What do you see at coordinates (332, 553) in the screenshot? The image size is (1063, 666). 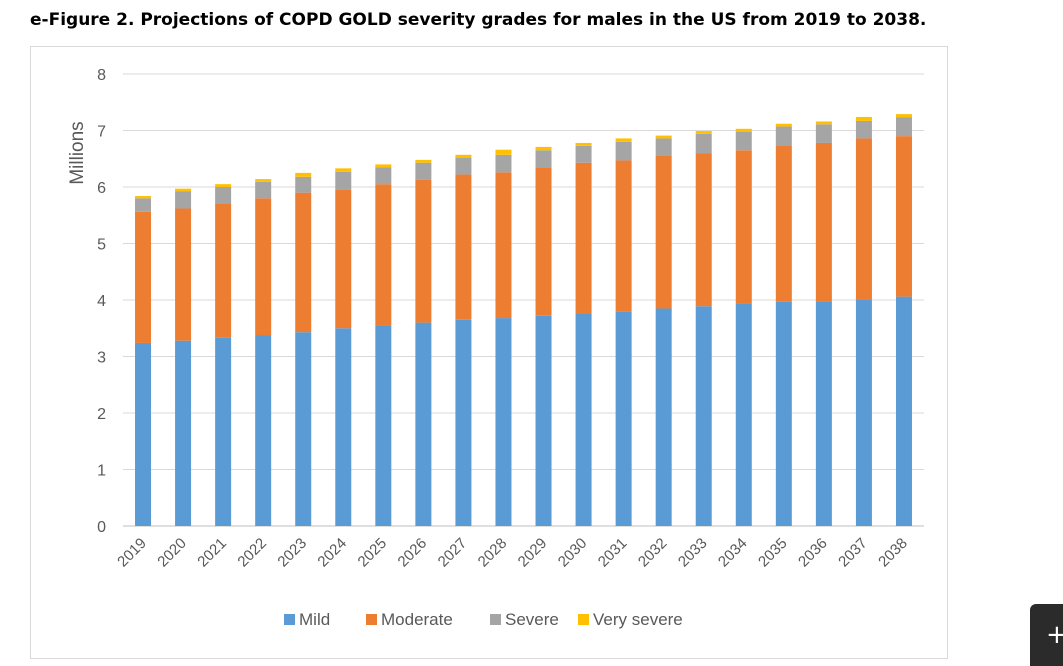 I see `x-tick-label: 2024` at bounding box center [332, 553].